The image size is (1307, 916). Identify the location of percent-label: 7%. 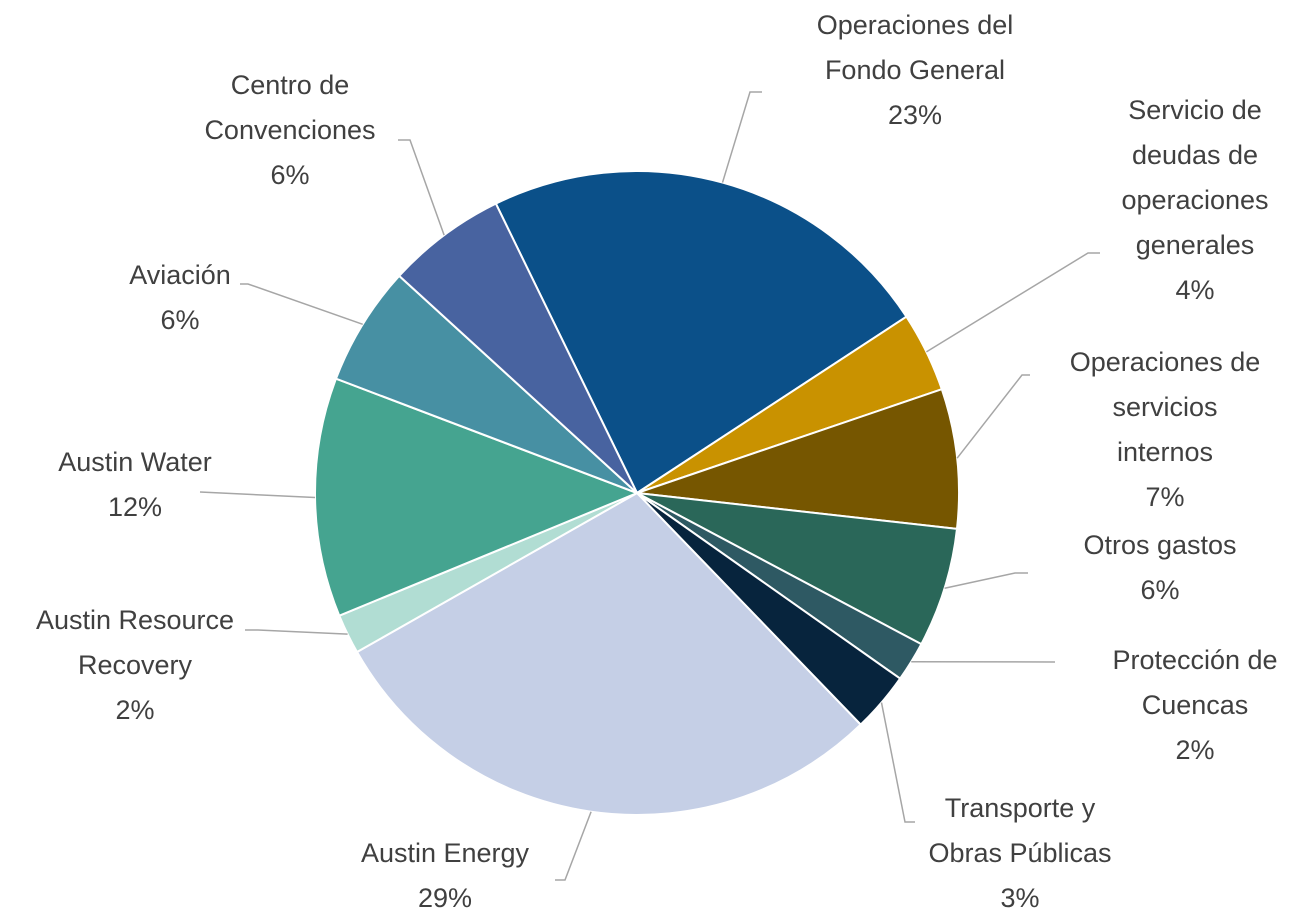
(1165, 497).